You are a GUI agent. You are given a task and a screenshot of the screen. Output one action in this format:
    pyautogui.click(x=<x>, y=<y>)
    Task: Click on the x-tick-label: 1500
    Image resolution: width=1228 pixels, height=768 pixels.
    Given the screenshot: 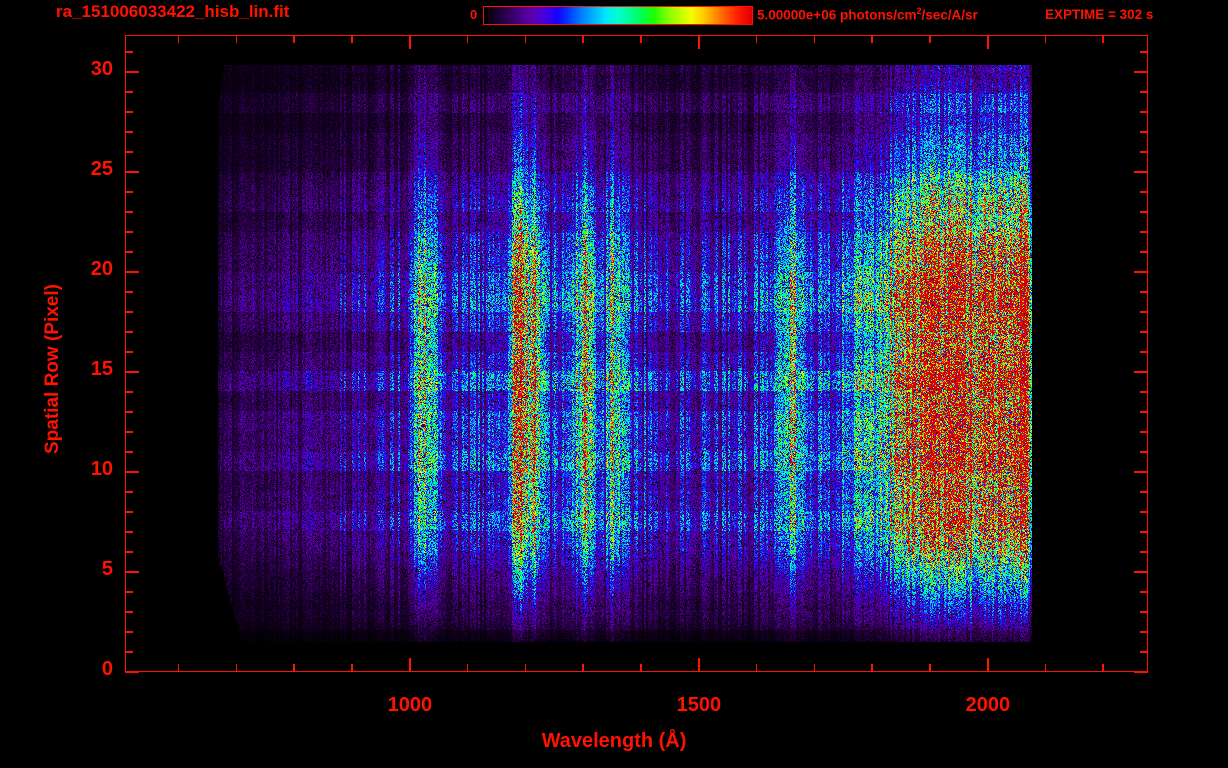 What is the action you would take?
    pyautogui.click(x=699, y=705)
    